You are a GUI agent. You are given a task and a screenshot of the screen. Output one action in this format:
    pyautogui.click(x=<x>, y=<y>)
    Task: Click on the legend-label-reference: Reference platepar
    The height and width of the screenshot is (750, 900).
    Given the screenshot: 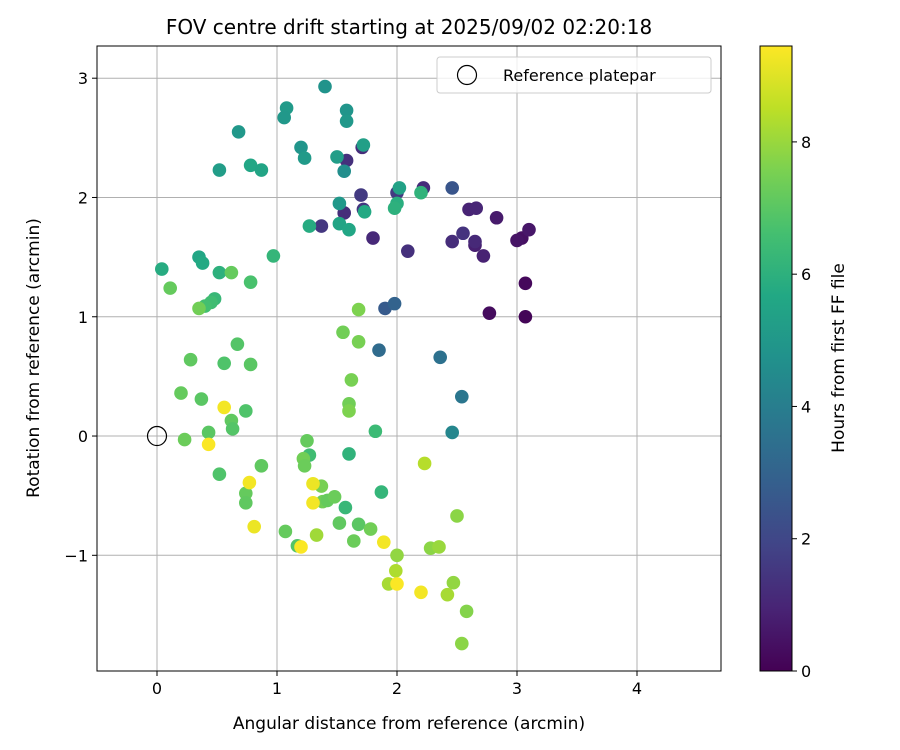 What is the action you would take?
    pyautogui.click(x=579, y=75)
    